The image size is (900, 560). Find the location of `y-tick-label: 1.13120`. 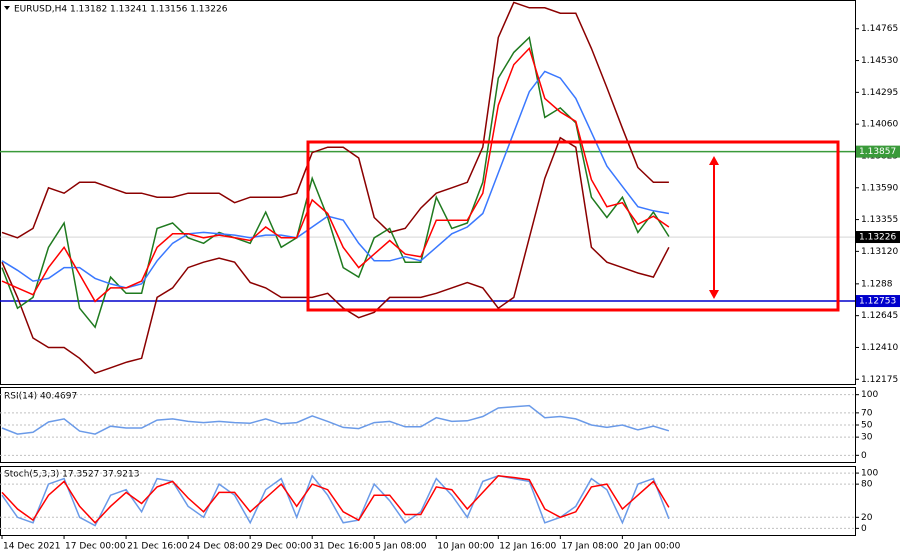

y-tick-label: 1.13120 is located at coordinates (879, 252).